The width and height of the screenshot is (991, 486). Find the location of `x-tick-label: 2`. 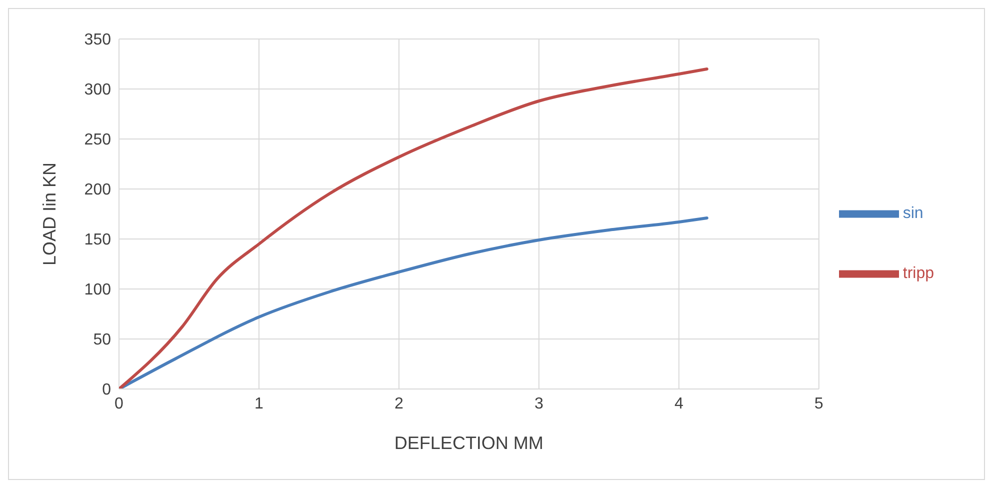

x-tick-label: 2 is located at coordinates (399, 403).